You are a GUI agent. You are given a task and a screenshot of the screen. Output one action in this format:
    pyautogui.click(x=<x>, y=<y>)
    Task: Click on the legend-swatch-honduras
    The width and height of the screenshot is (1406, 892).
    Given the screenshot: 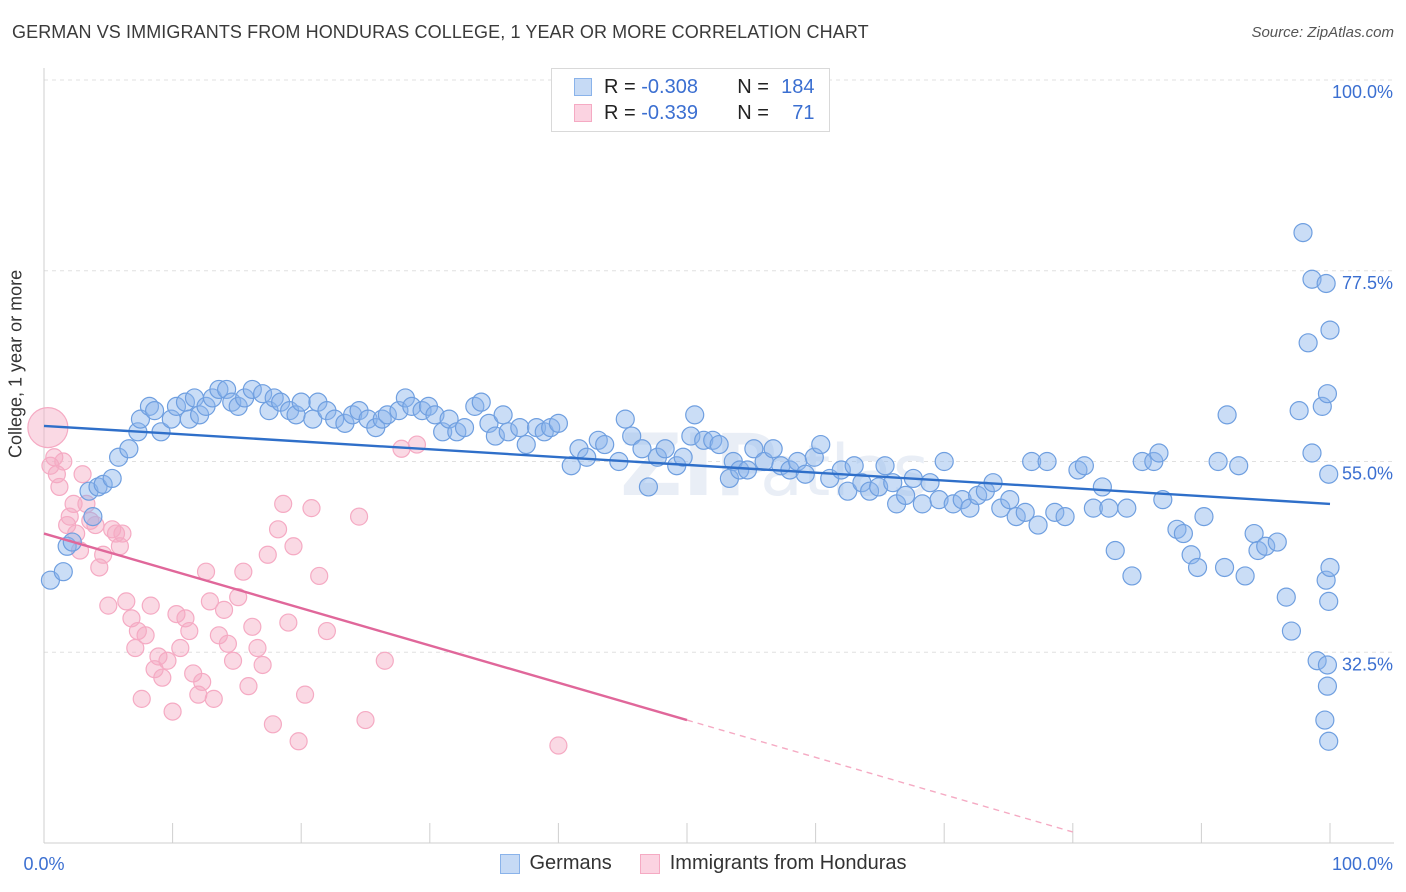 What is the action you would take?
    pyautogui.click(x=649, y=863)
    